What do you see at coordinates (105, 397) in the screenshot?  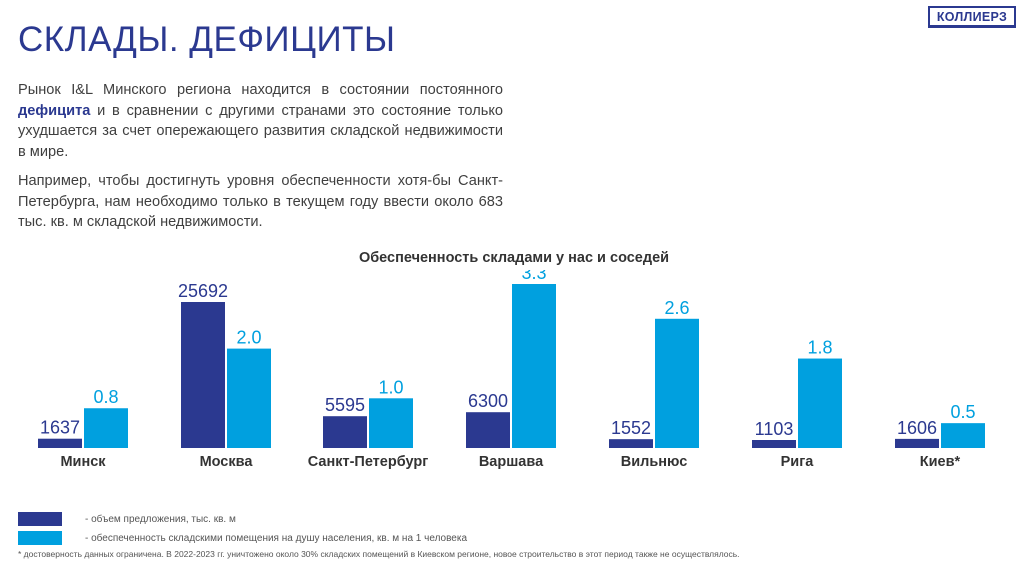 I see `data-label-per-capita: 0.8` at bounding box center [105, 397].